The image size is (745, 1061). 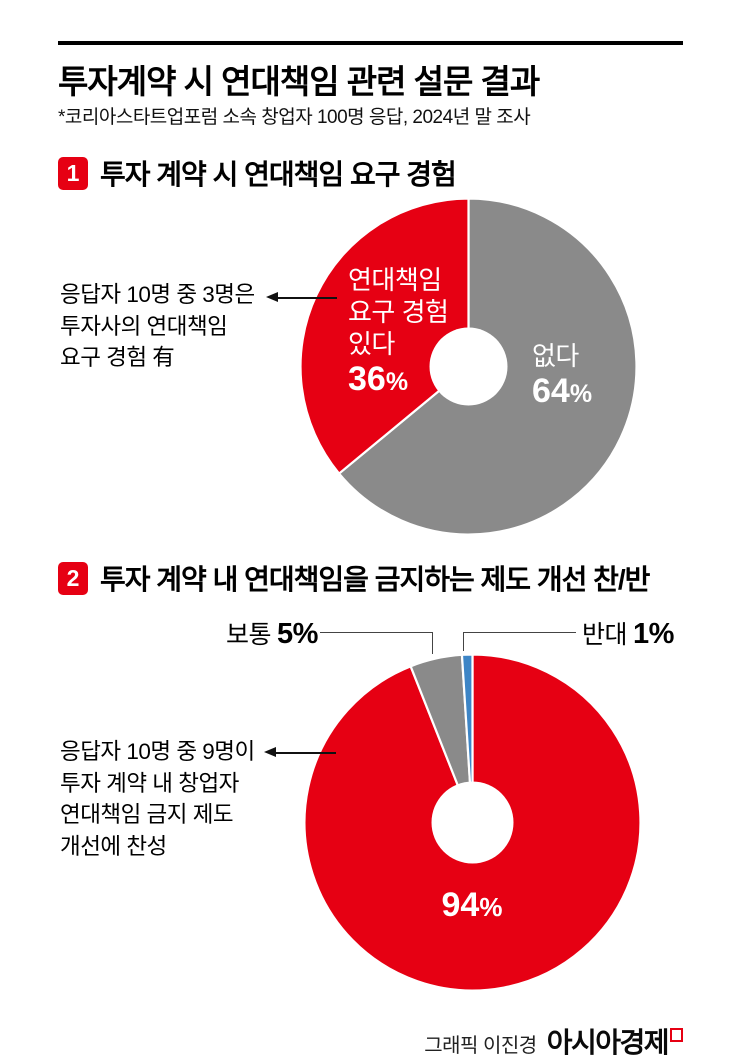 I want to click on section-2-title: 투자 계약 내 연대책임을 금지하는 제도 개선 찬/반, so click(x=375, y=579).